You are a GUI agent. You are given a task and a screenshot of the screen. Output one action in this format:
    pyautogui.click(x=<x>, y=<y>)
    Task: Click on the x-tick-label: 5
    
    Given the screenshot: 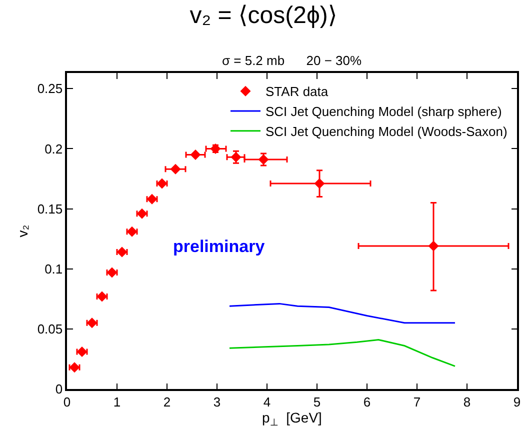 What is the action you would take?
    pyautogui.click(x=317, y=402)
    